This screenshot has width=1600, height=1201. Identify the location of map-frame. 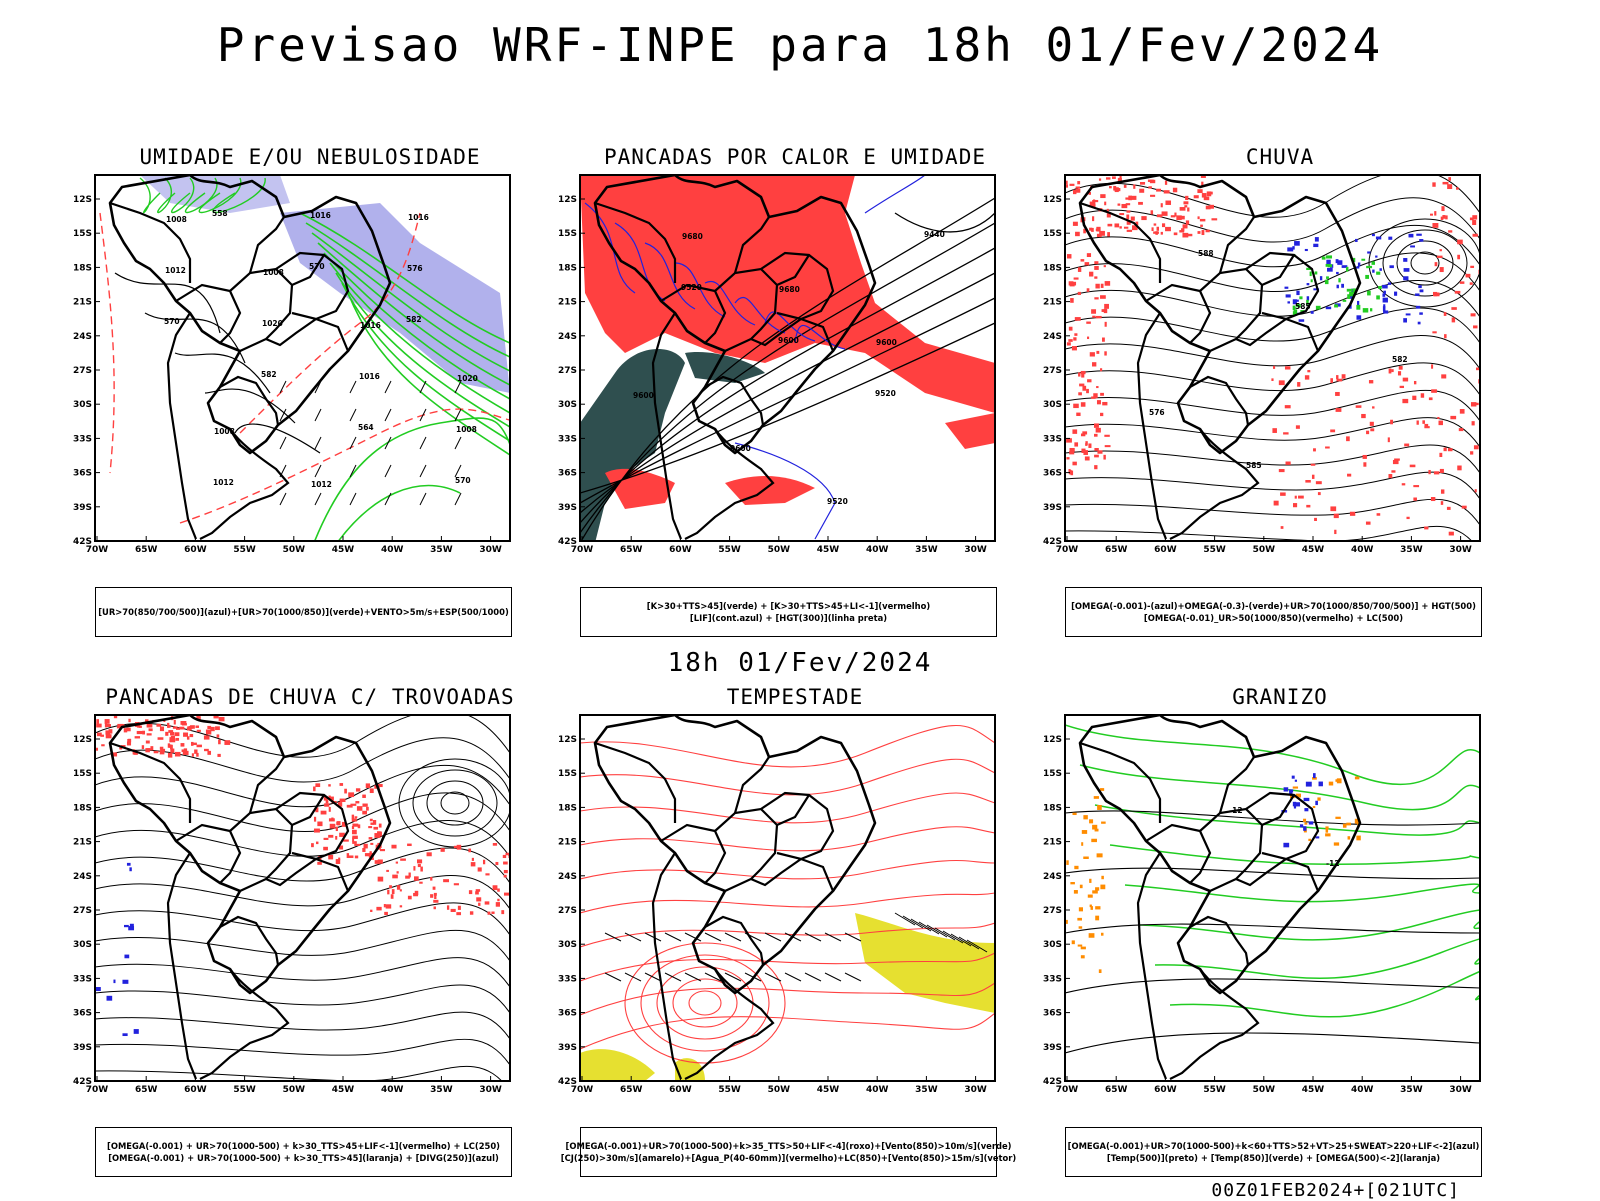
(1272, 358).